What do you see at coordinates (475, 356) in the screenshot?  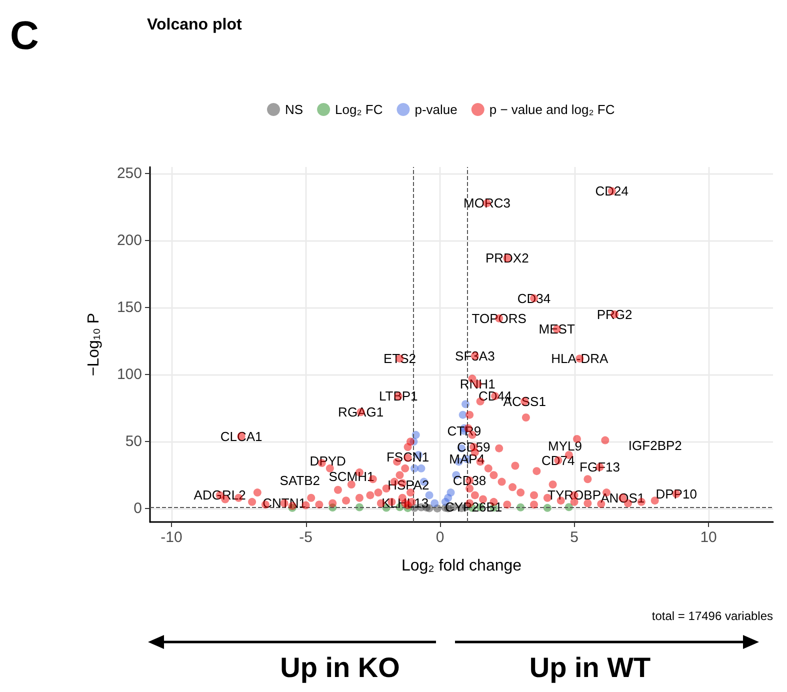 I see `annotation: SF3A3` at bounding box center [475, 356].